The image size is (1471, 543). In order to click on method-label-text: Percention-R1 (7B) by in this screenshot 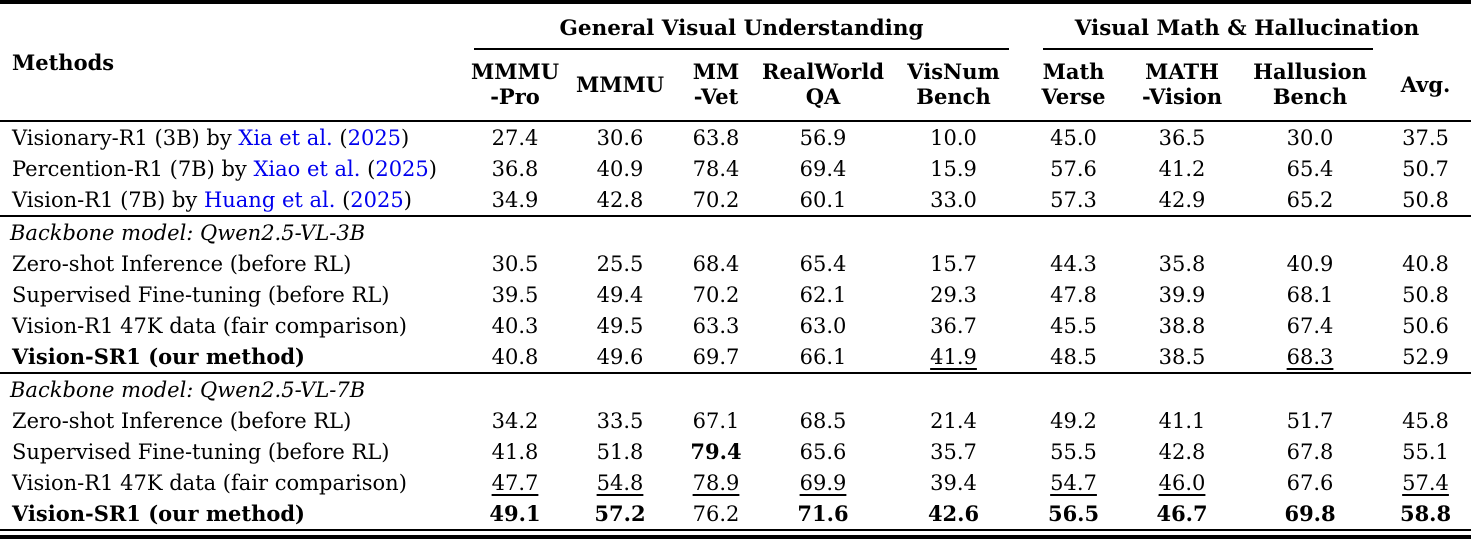, I will do `click(133, 168)`.